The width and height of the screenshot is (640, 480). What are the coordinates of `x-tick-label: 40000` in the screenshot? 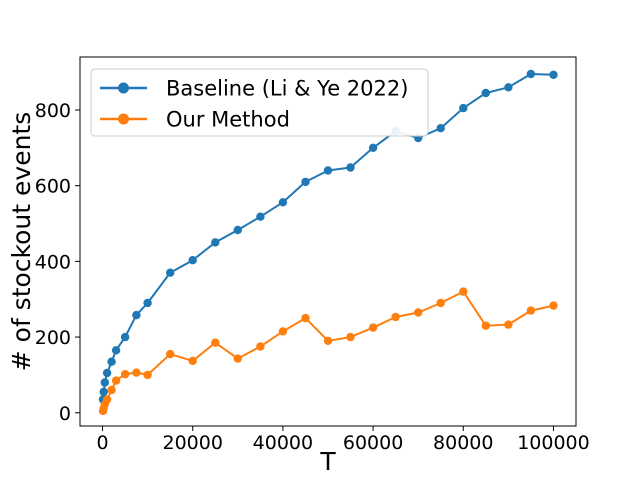 It's located at (283, 443).